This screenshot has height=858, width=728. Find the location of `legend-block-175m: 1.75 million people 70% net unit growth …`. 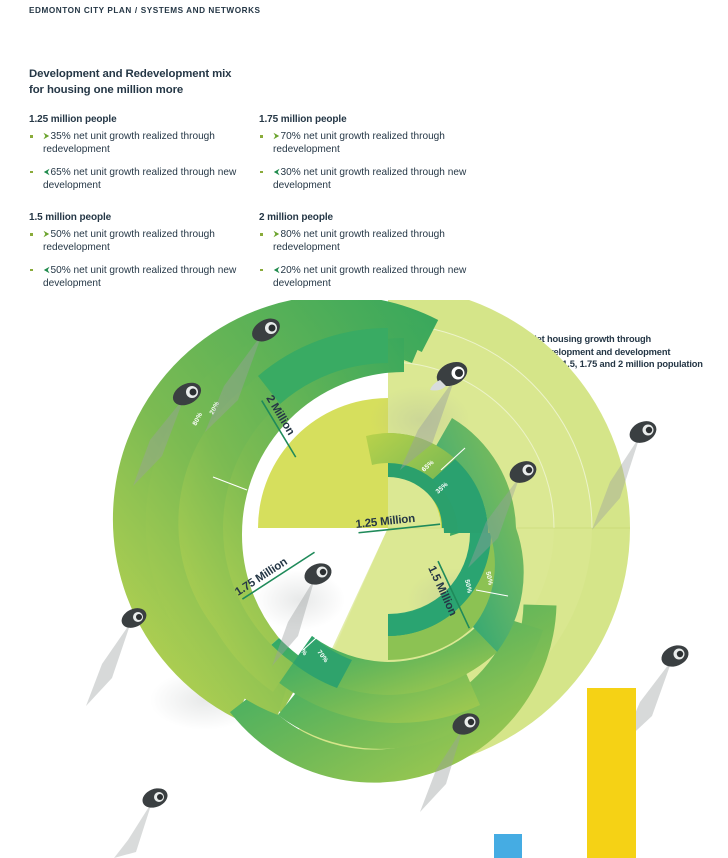

legend-block-175m: 1.75 million people 70% net unit growth … is located at coordinates (374, 158).